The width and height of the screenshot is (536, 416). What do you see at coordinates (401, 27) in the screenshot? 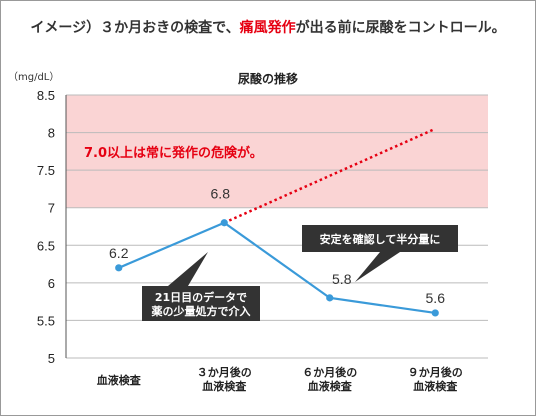
I see `page-title-suffix: が出る前に尿酸をコントロール。` at bounding box center [401, 27].